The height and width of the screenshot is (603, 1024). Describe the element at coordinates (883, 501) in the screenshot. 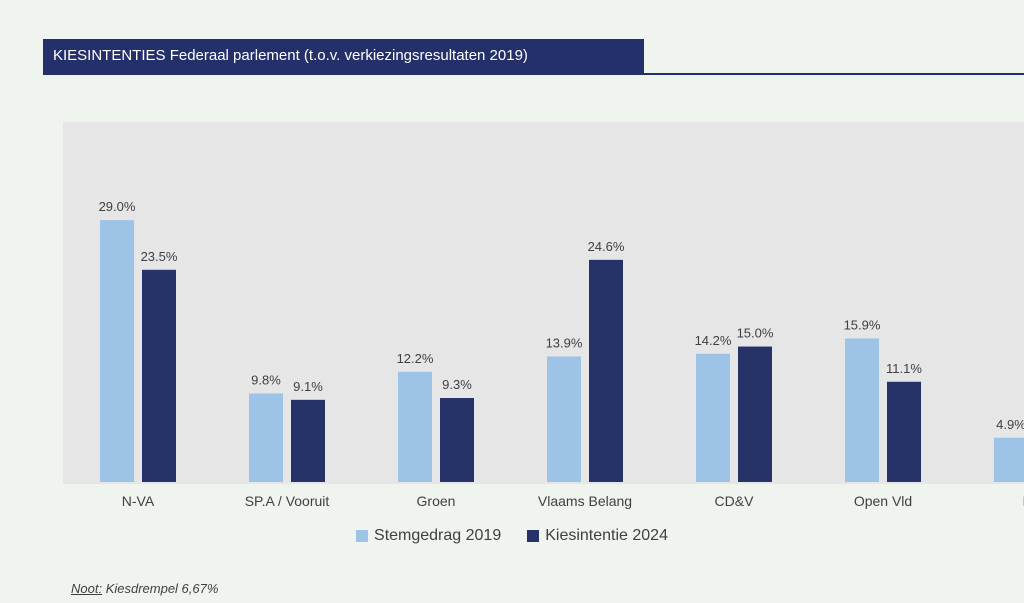

I see `x-tick-label-open-vld: Open Vld` at that location.